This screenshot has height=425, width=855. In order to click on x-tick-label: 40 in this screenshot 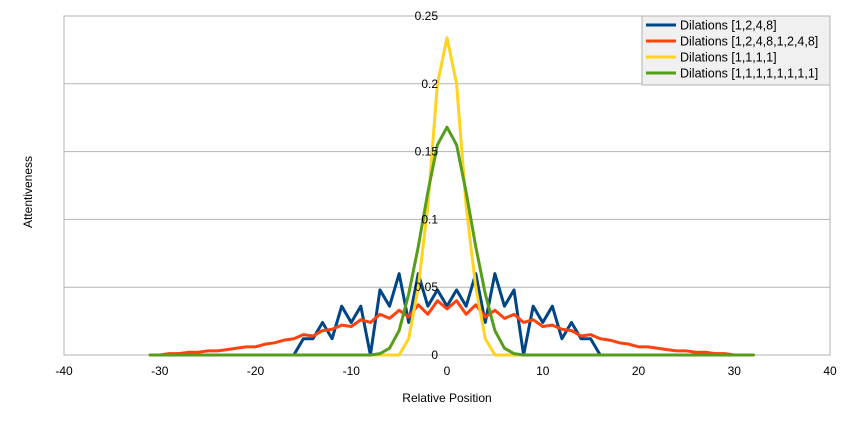, I will do `click(830, 371)`.